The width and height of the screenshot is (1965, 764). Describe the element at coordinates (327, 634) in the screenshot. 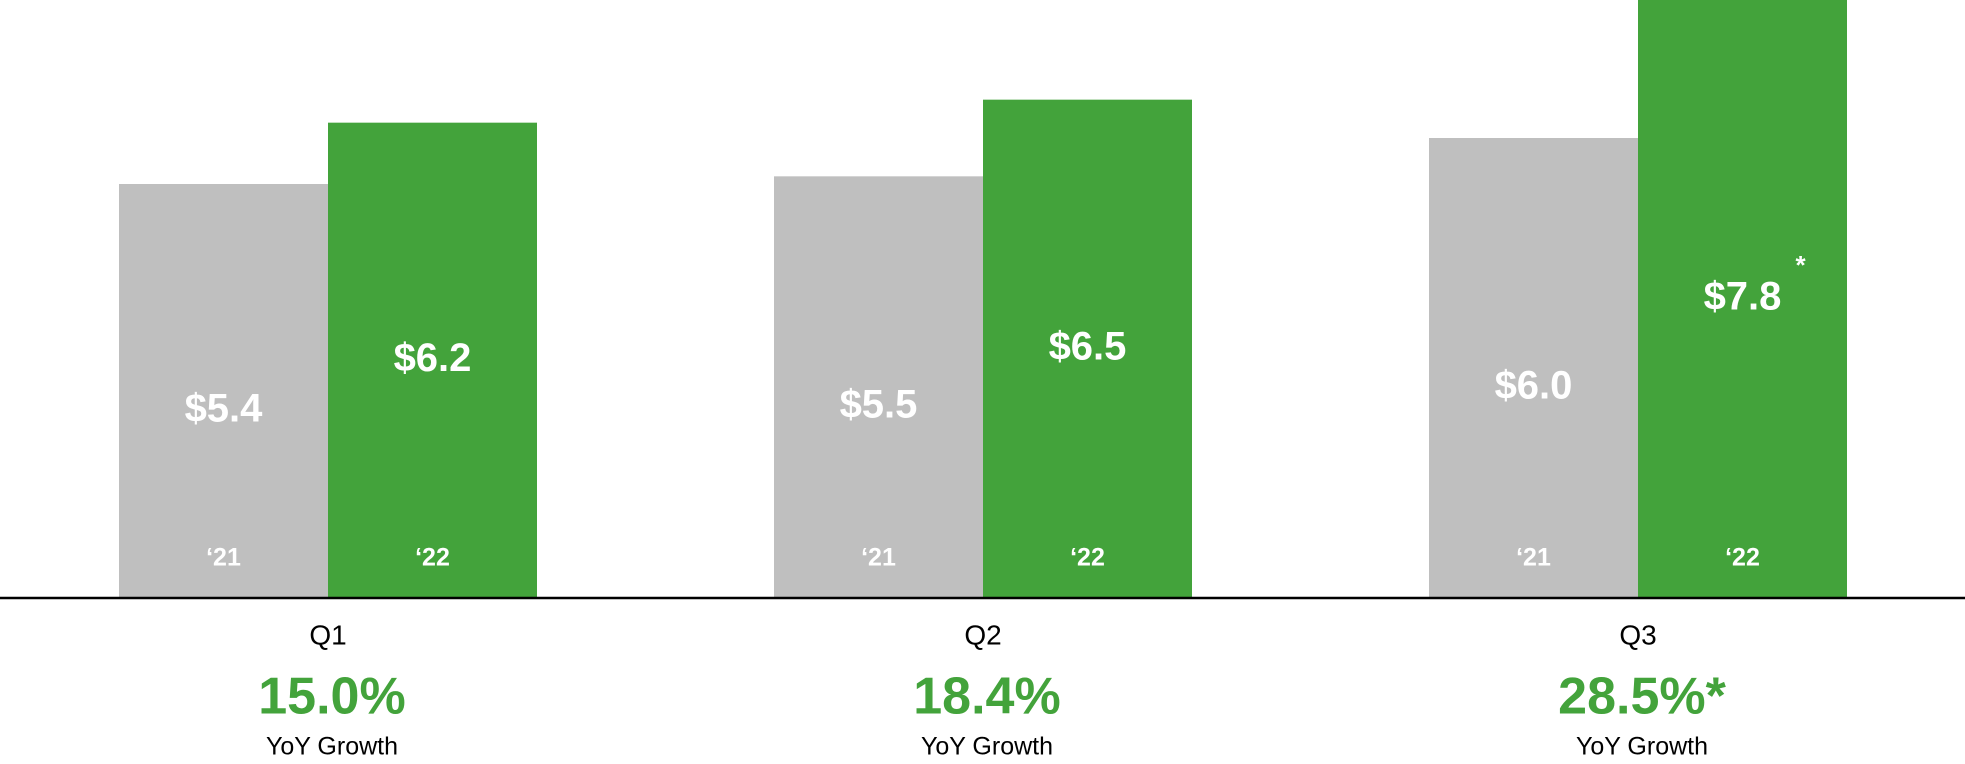

I see `x-tick-label: Q1` at that location.